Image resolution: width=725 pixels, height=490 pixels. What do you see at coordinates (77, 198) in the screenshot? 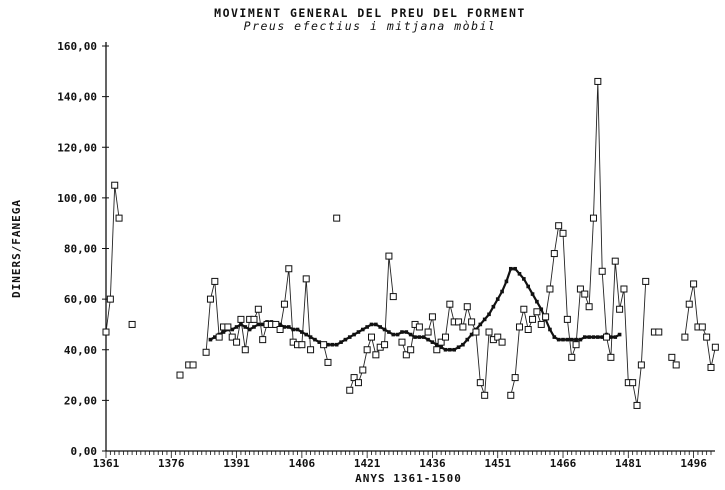
I see `y-tick-label: 100,00` at bounding box center [77, 198].